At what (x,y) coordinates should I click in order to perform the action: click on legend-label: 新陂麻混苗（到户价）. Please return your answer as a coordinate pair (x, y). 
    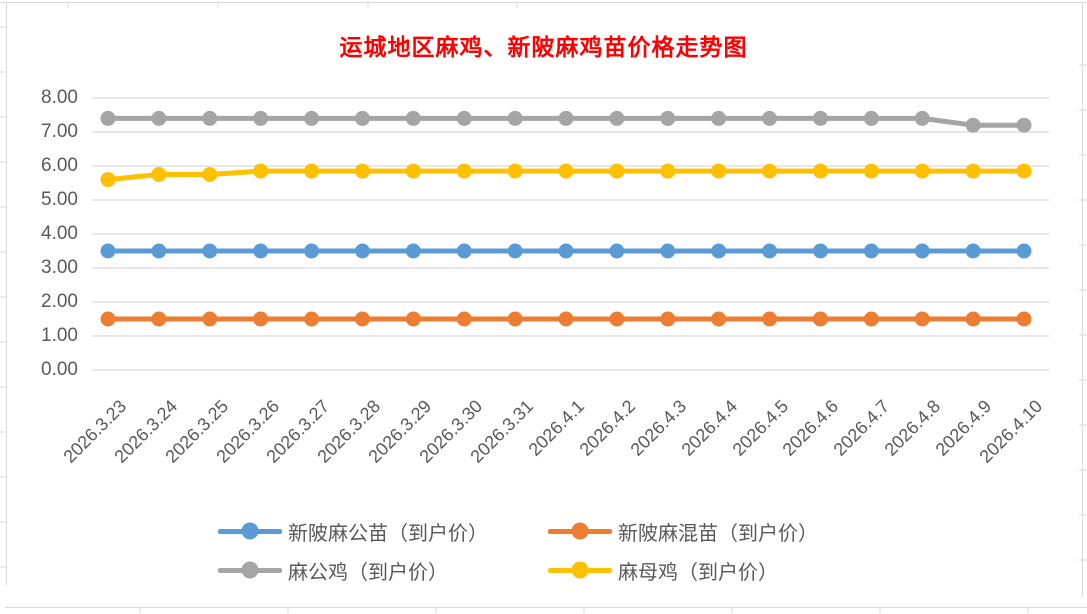
    Looking at the image, I should click on (718, 533).